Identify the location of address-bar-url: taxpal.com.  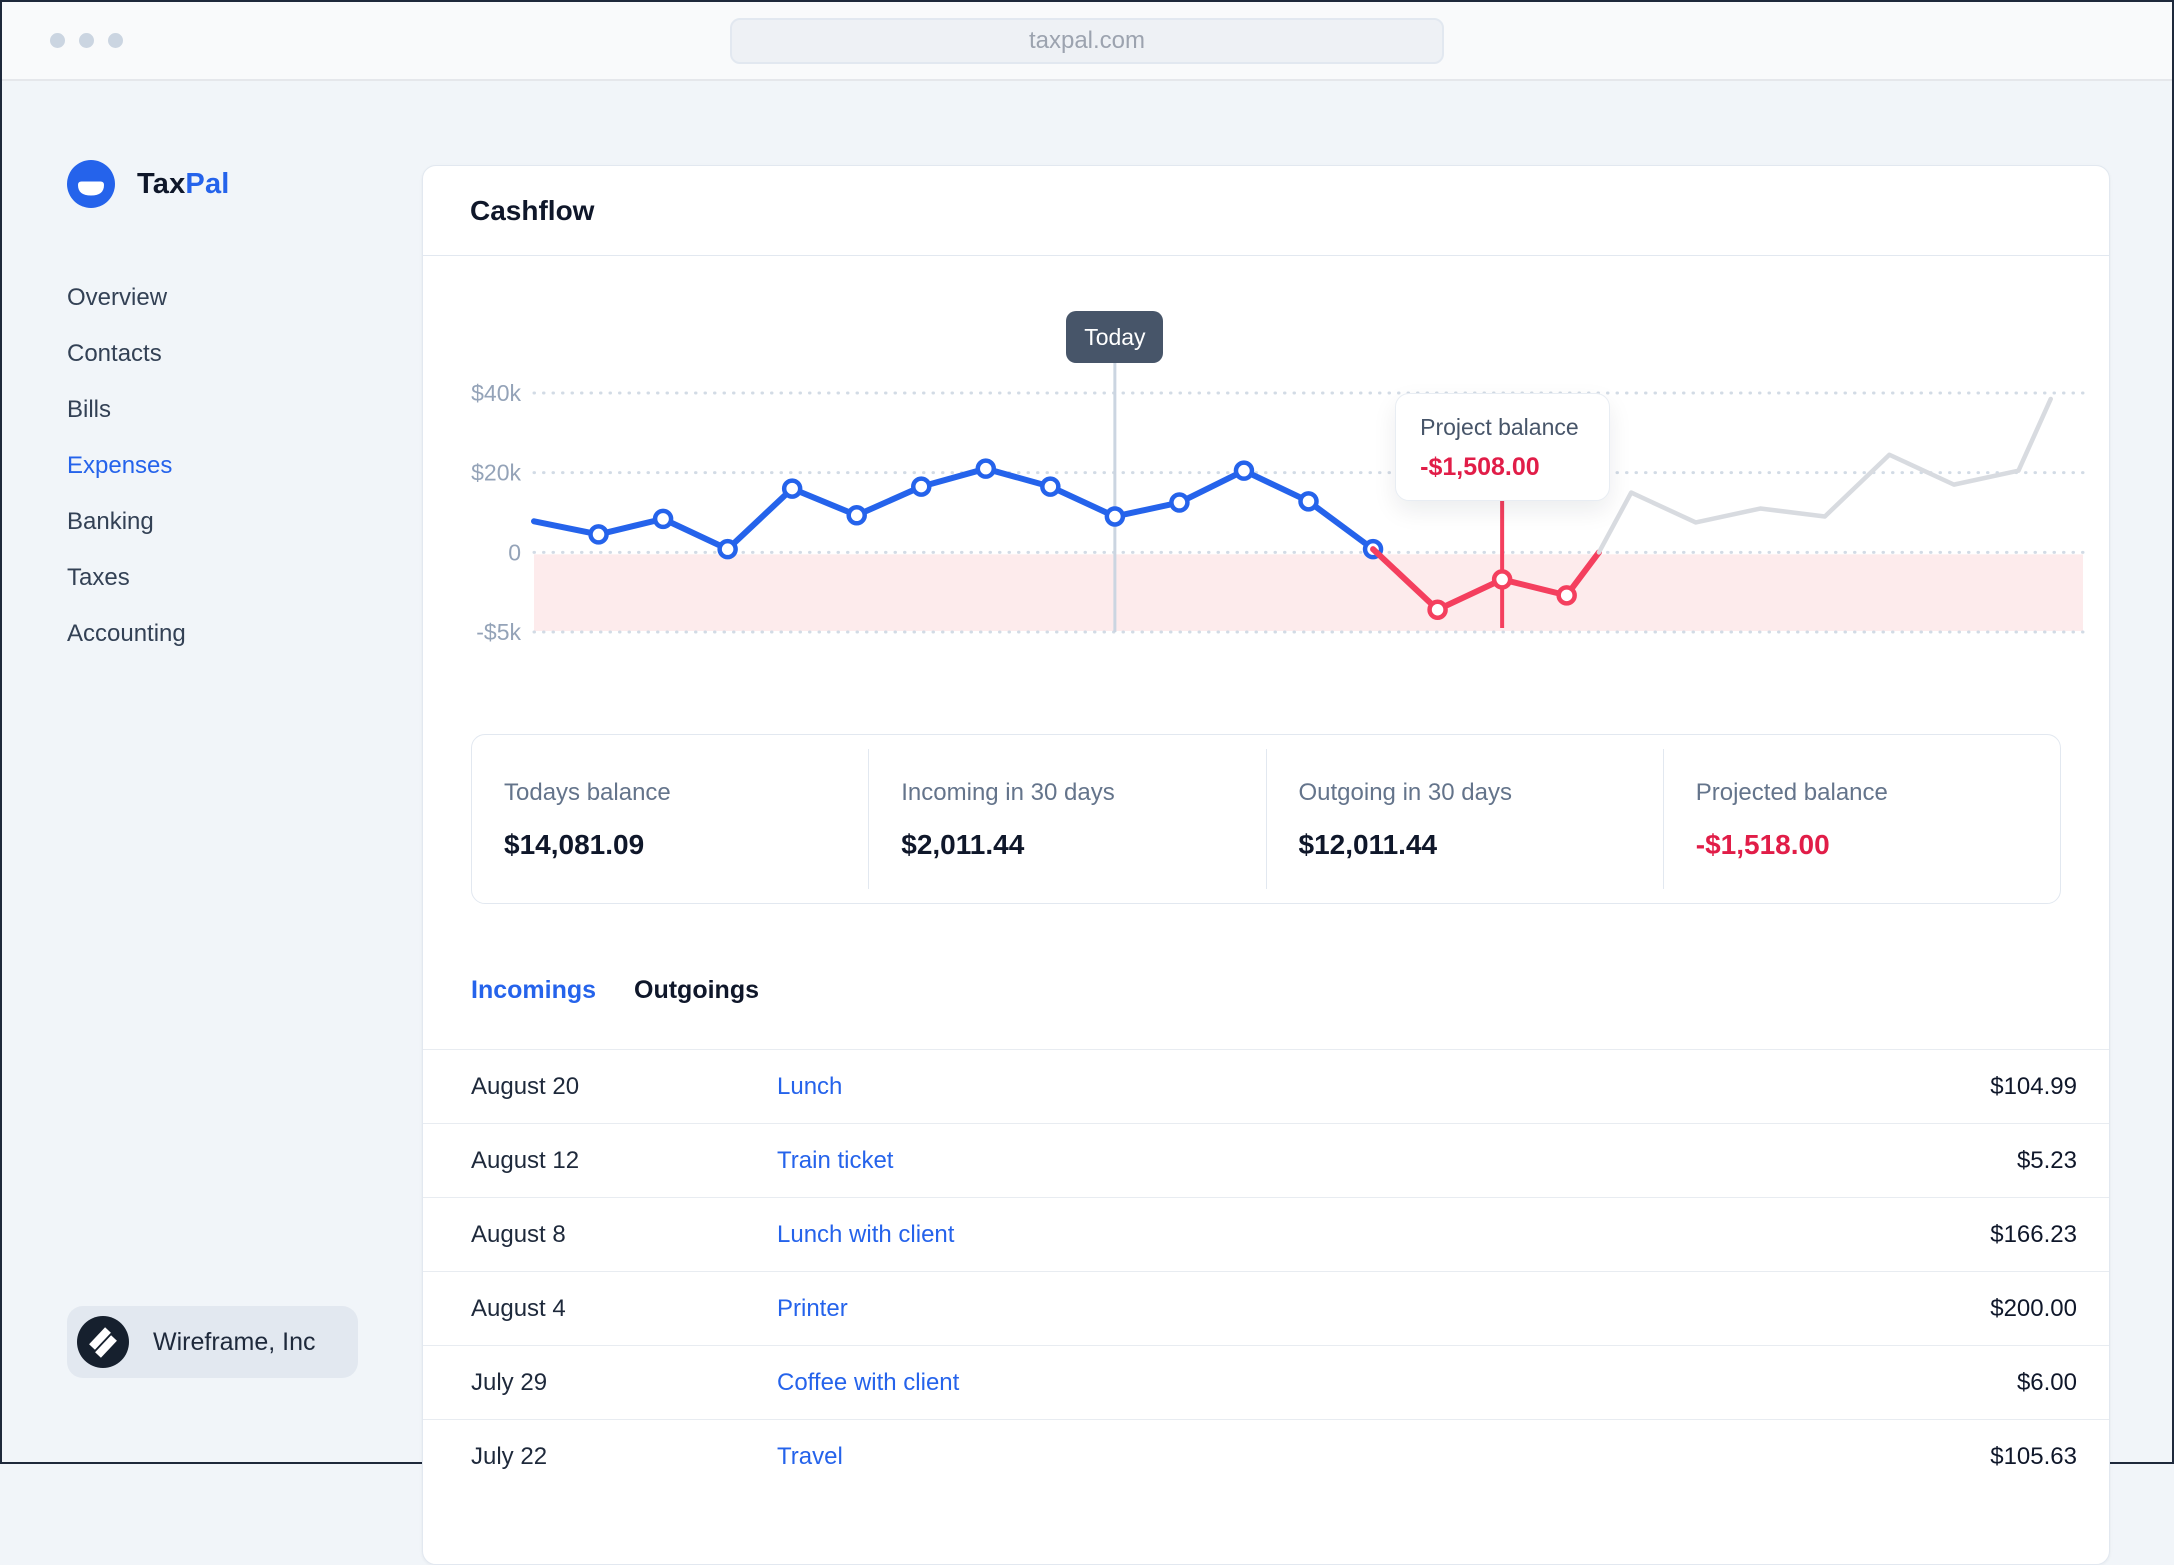
(1087, 40).